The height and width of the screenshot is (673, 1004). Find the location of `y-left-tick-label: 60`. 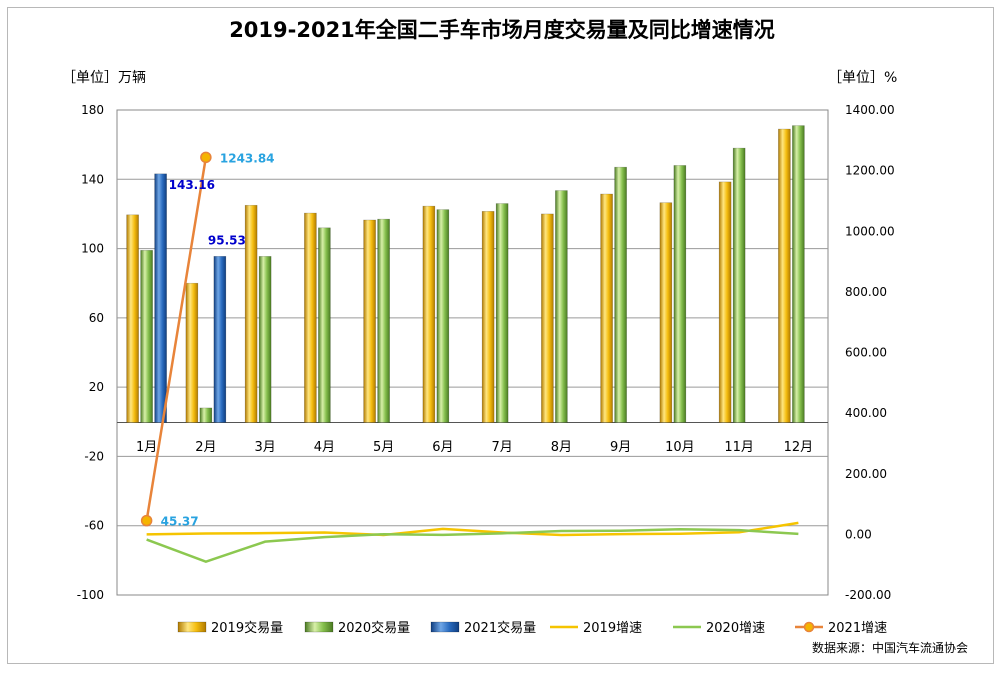

y-left-tick-label: 60 is located at coordinates (96, 318).